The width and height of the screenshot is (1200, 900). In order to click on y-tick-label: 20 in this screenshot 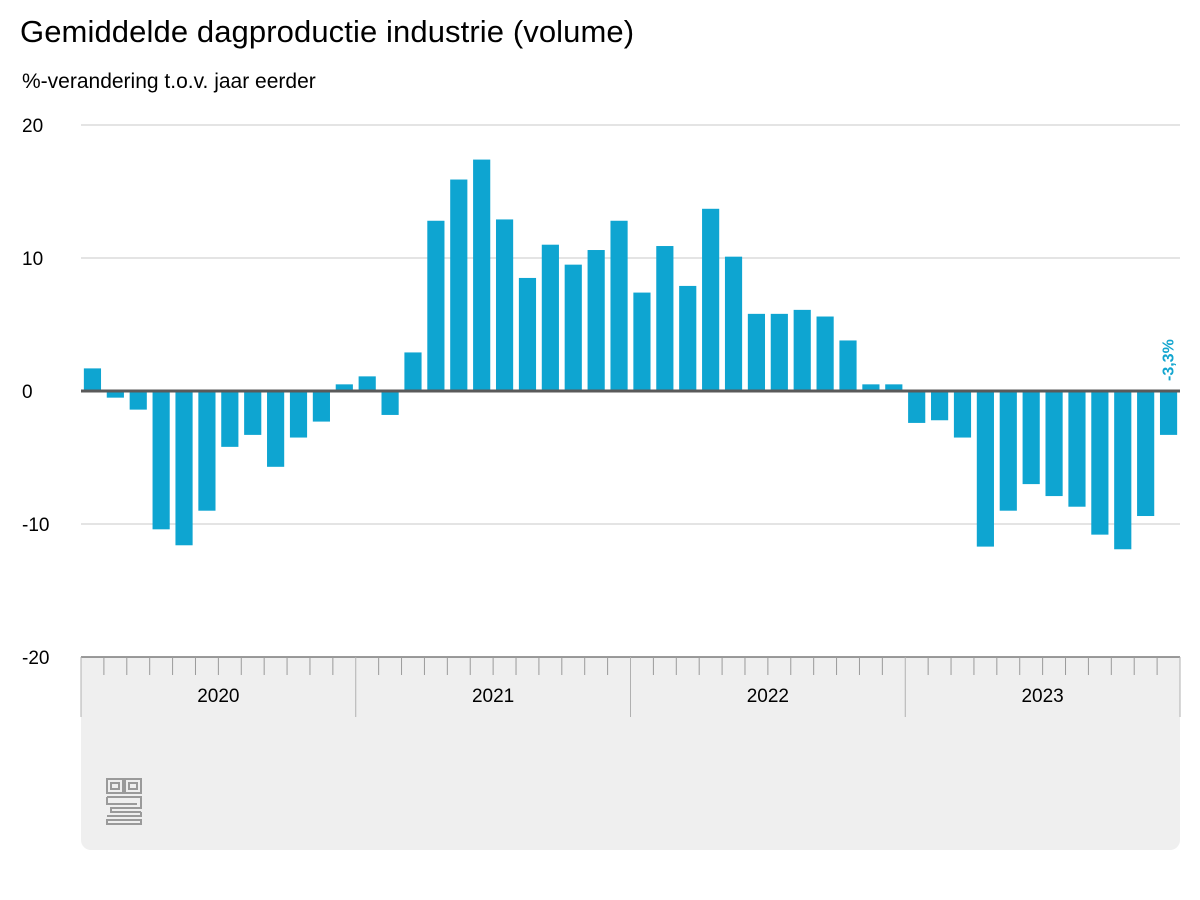, I will do `click(32, 126)`.